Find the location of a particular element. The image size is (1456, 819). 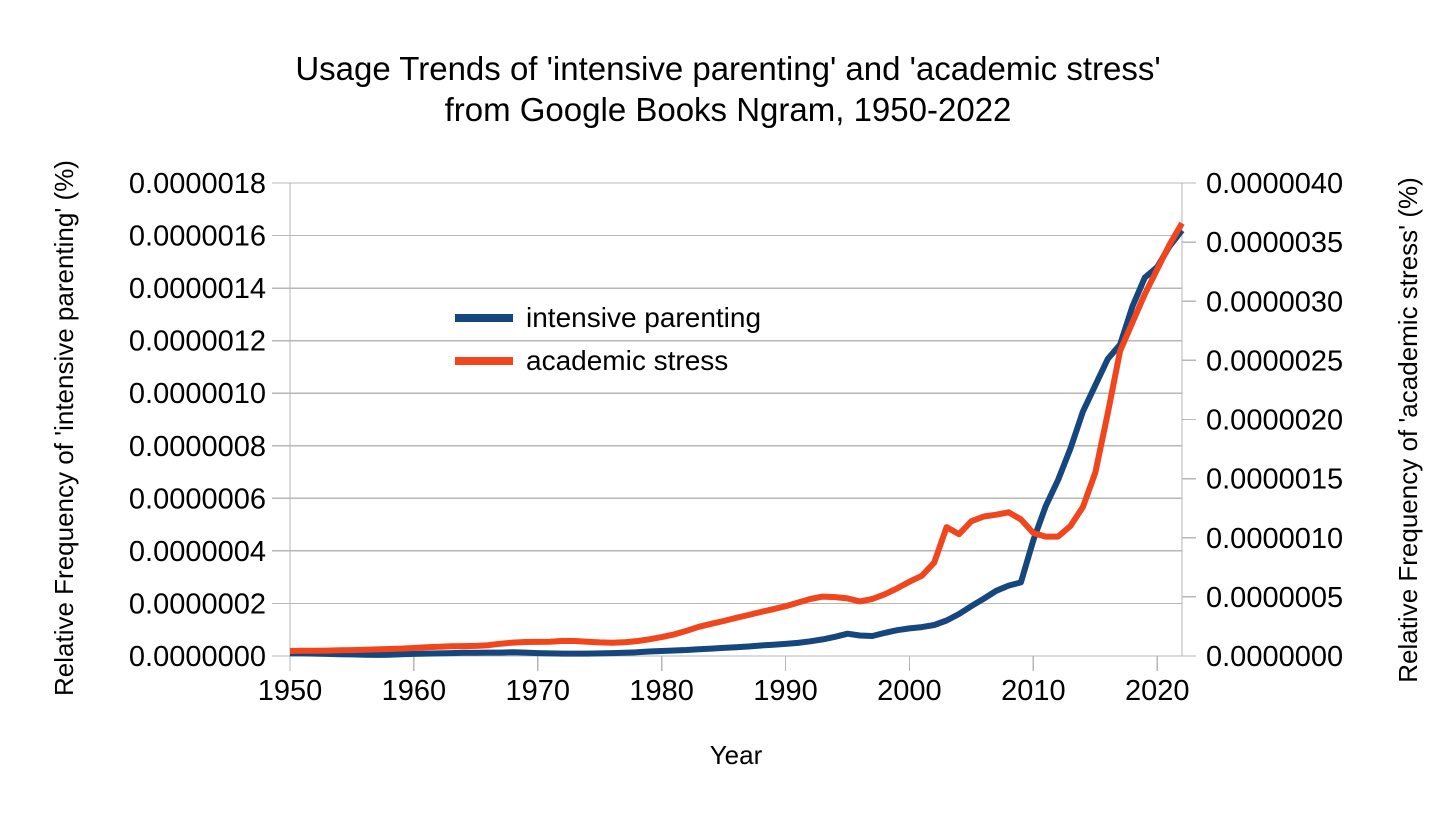

right-axis-tick-label: 0.0000035 is located at coordinates (1274, 243).